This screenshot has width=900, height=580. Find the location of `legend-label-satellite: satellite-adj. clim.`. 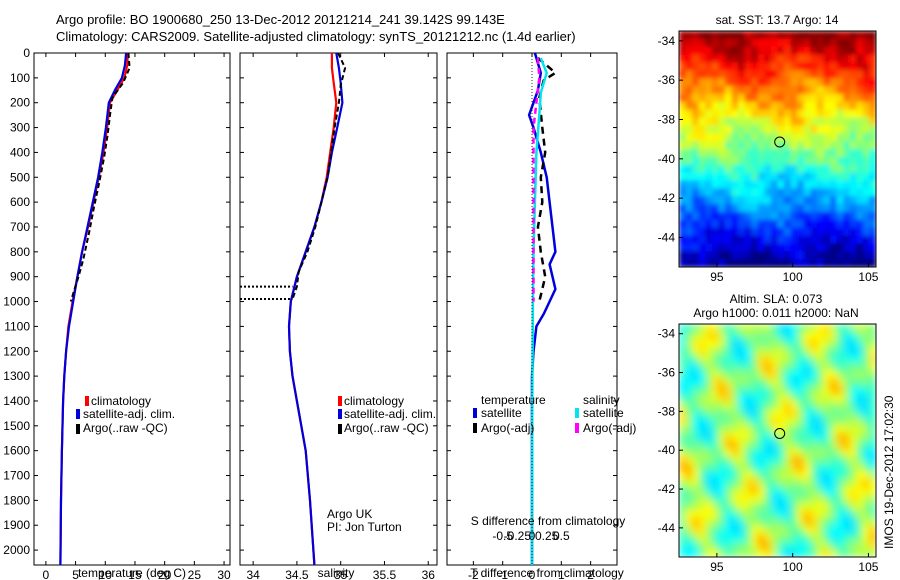

legend-label-satellite: satellite-adj. clim. is located at coordinates (390, 414).